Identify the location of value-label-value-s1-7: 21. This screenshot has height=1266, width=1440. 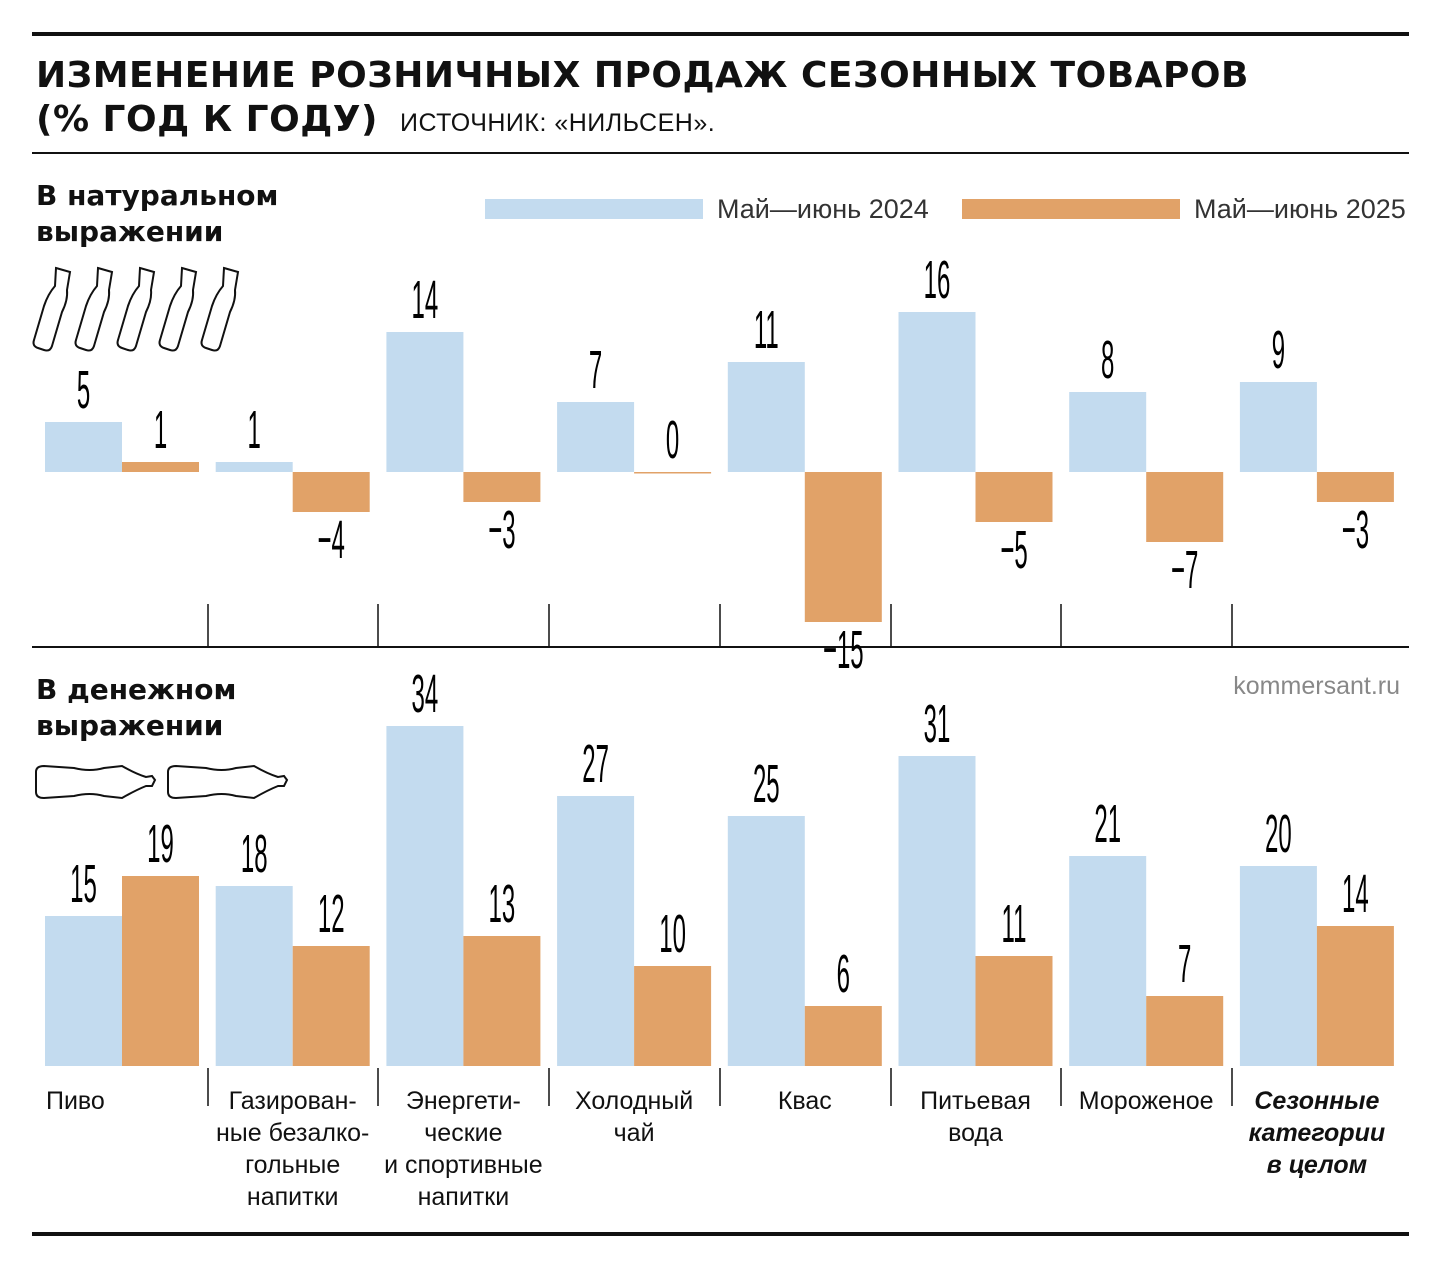
(1107, 823).